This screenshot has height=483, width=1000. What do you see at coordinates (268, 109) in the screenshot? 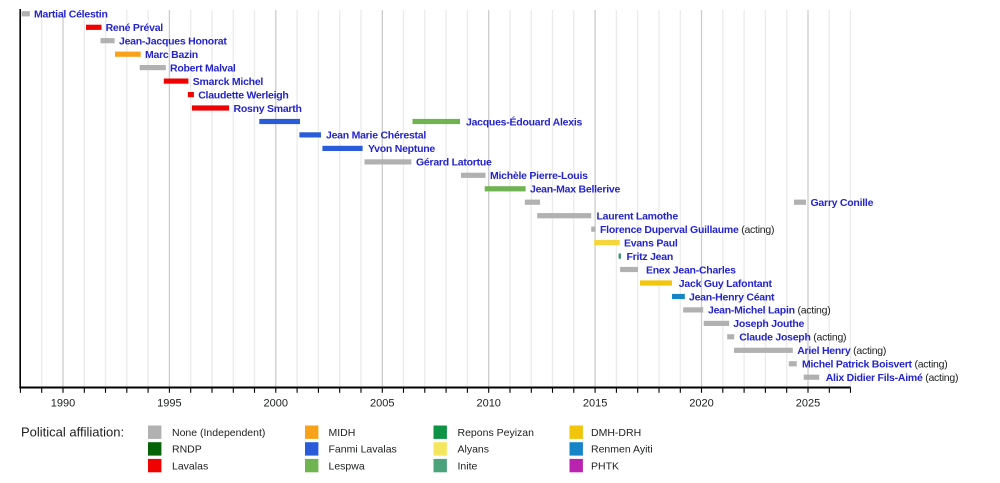
I see `svg-text: Rosny Smarth` at bounding box center [268, 109].